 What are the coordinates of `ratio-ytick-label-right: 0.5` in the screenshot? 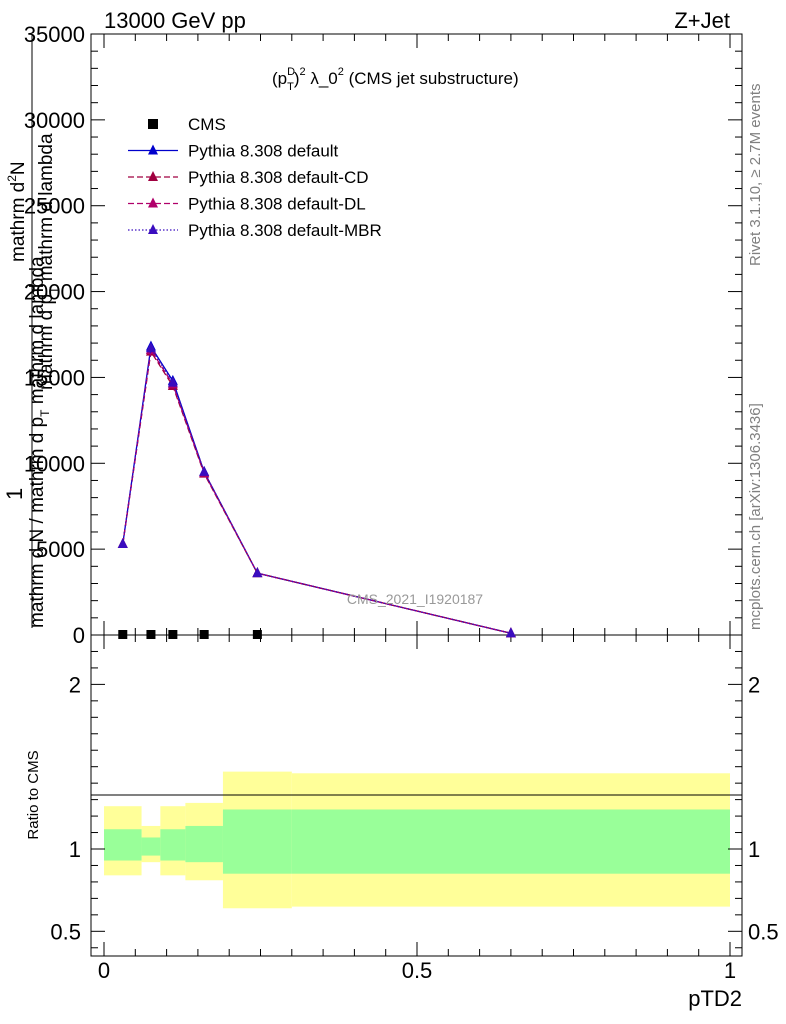 It's located at (763, 931).